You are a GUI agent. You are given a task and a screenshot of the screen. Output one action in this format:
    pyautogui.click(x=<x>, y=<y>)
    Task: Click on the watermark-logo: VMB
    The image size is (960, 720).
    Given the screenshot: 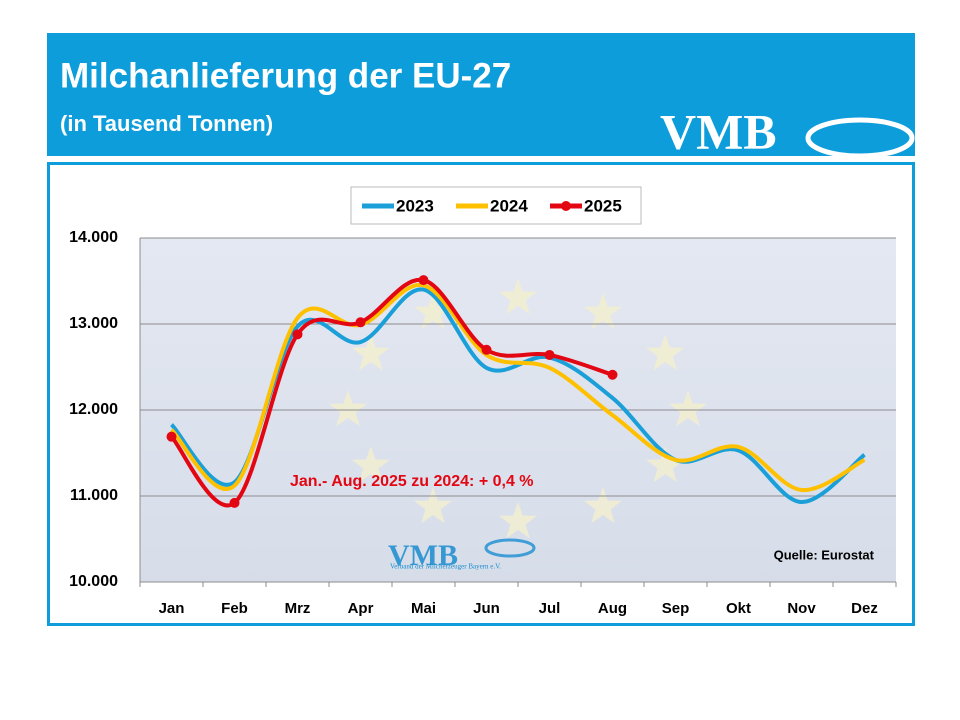 What is the action you would take?
    pyautogui.click(x=423, y=555)
    